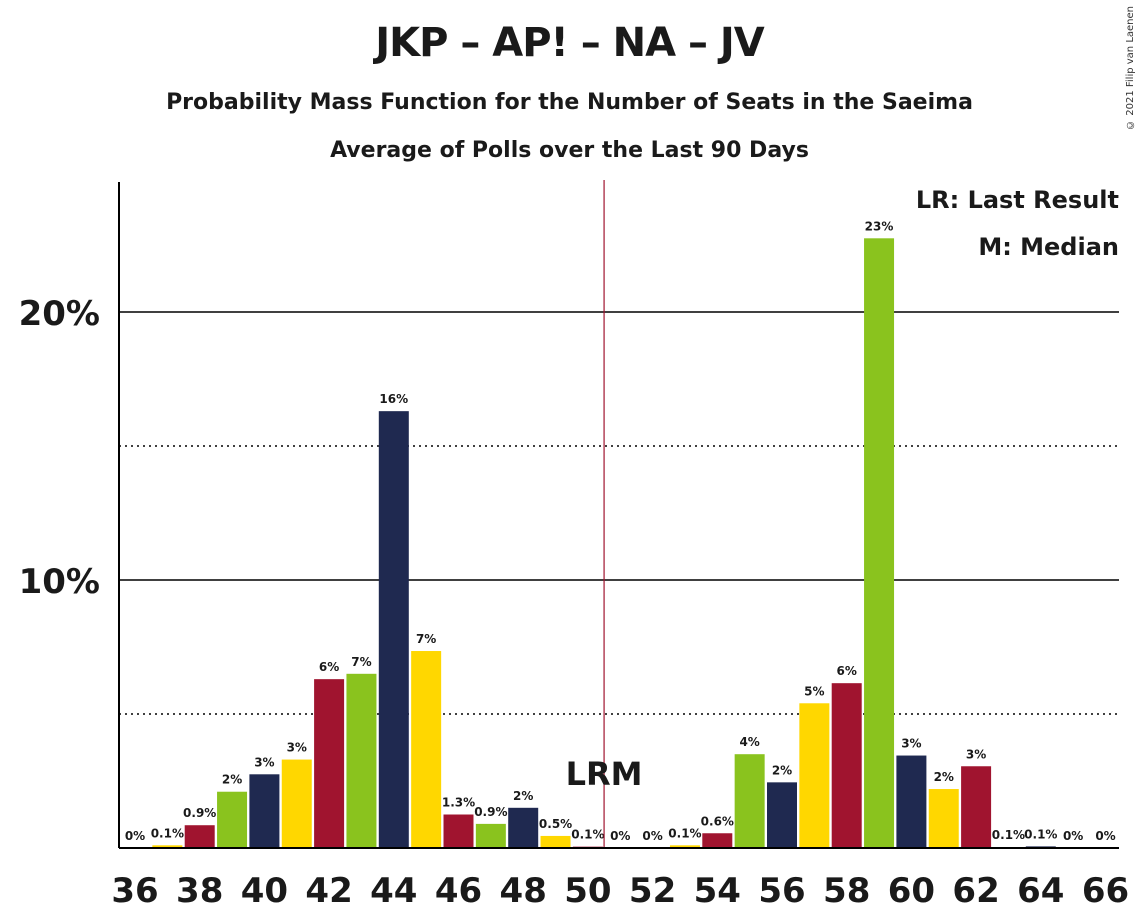 The width and height of the screenshot is (1139, 924). I want to click on bar-value-label: 0.5%, so click(555, 824).